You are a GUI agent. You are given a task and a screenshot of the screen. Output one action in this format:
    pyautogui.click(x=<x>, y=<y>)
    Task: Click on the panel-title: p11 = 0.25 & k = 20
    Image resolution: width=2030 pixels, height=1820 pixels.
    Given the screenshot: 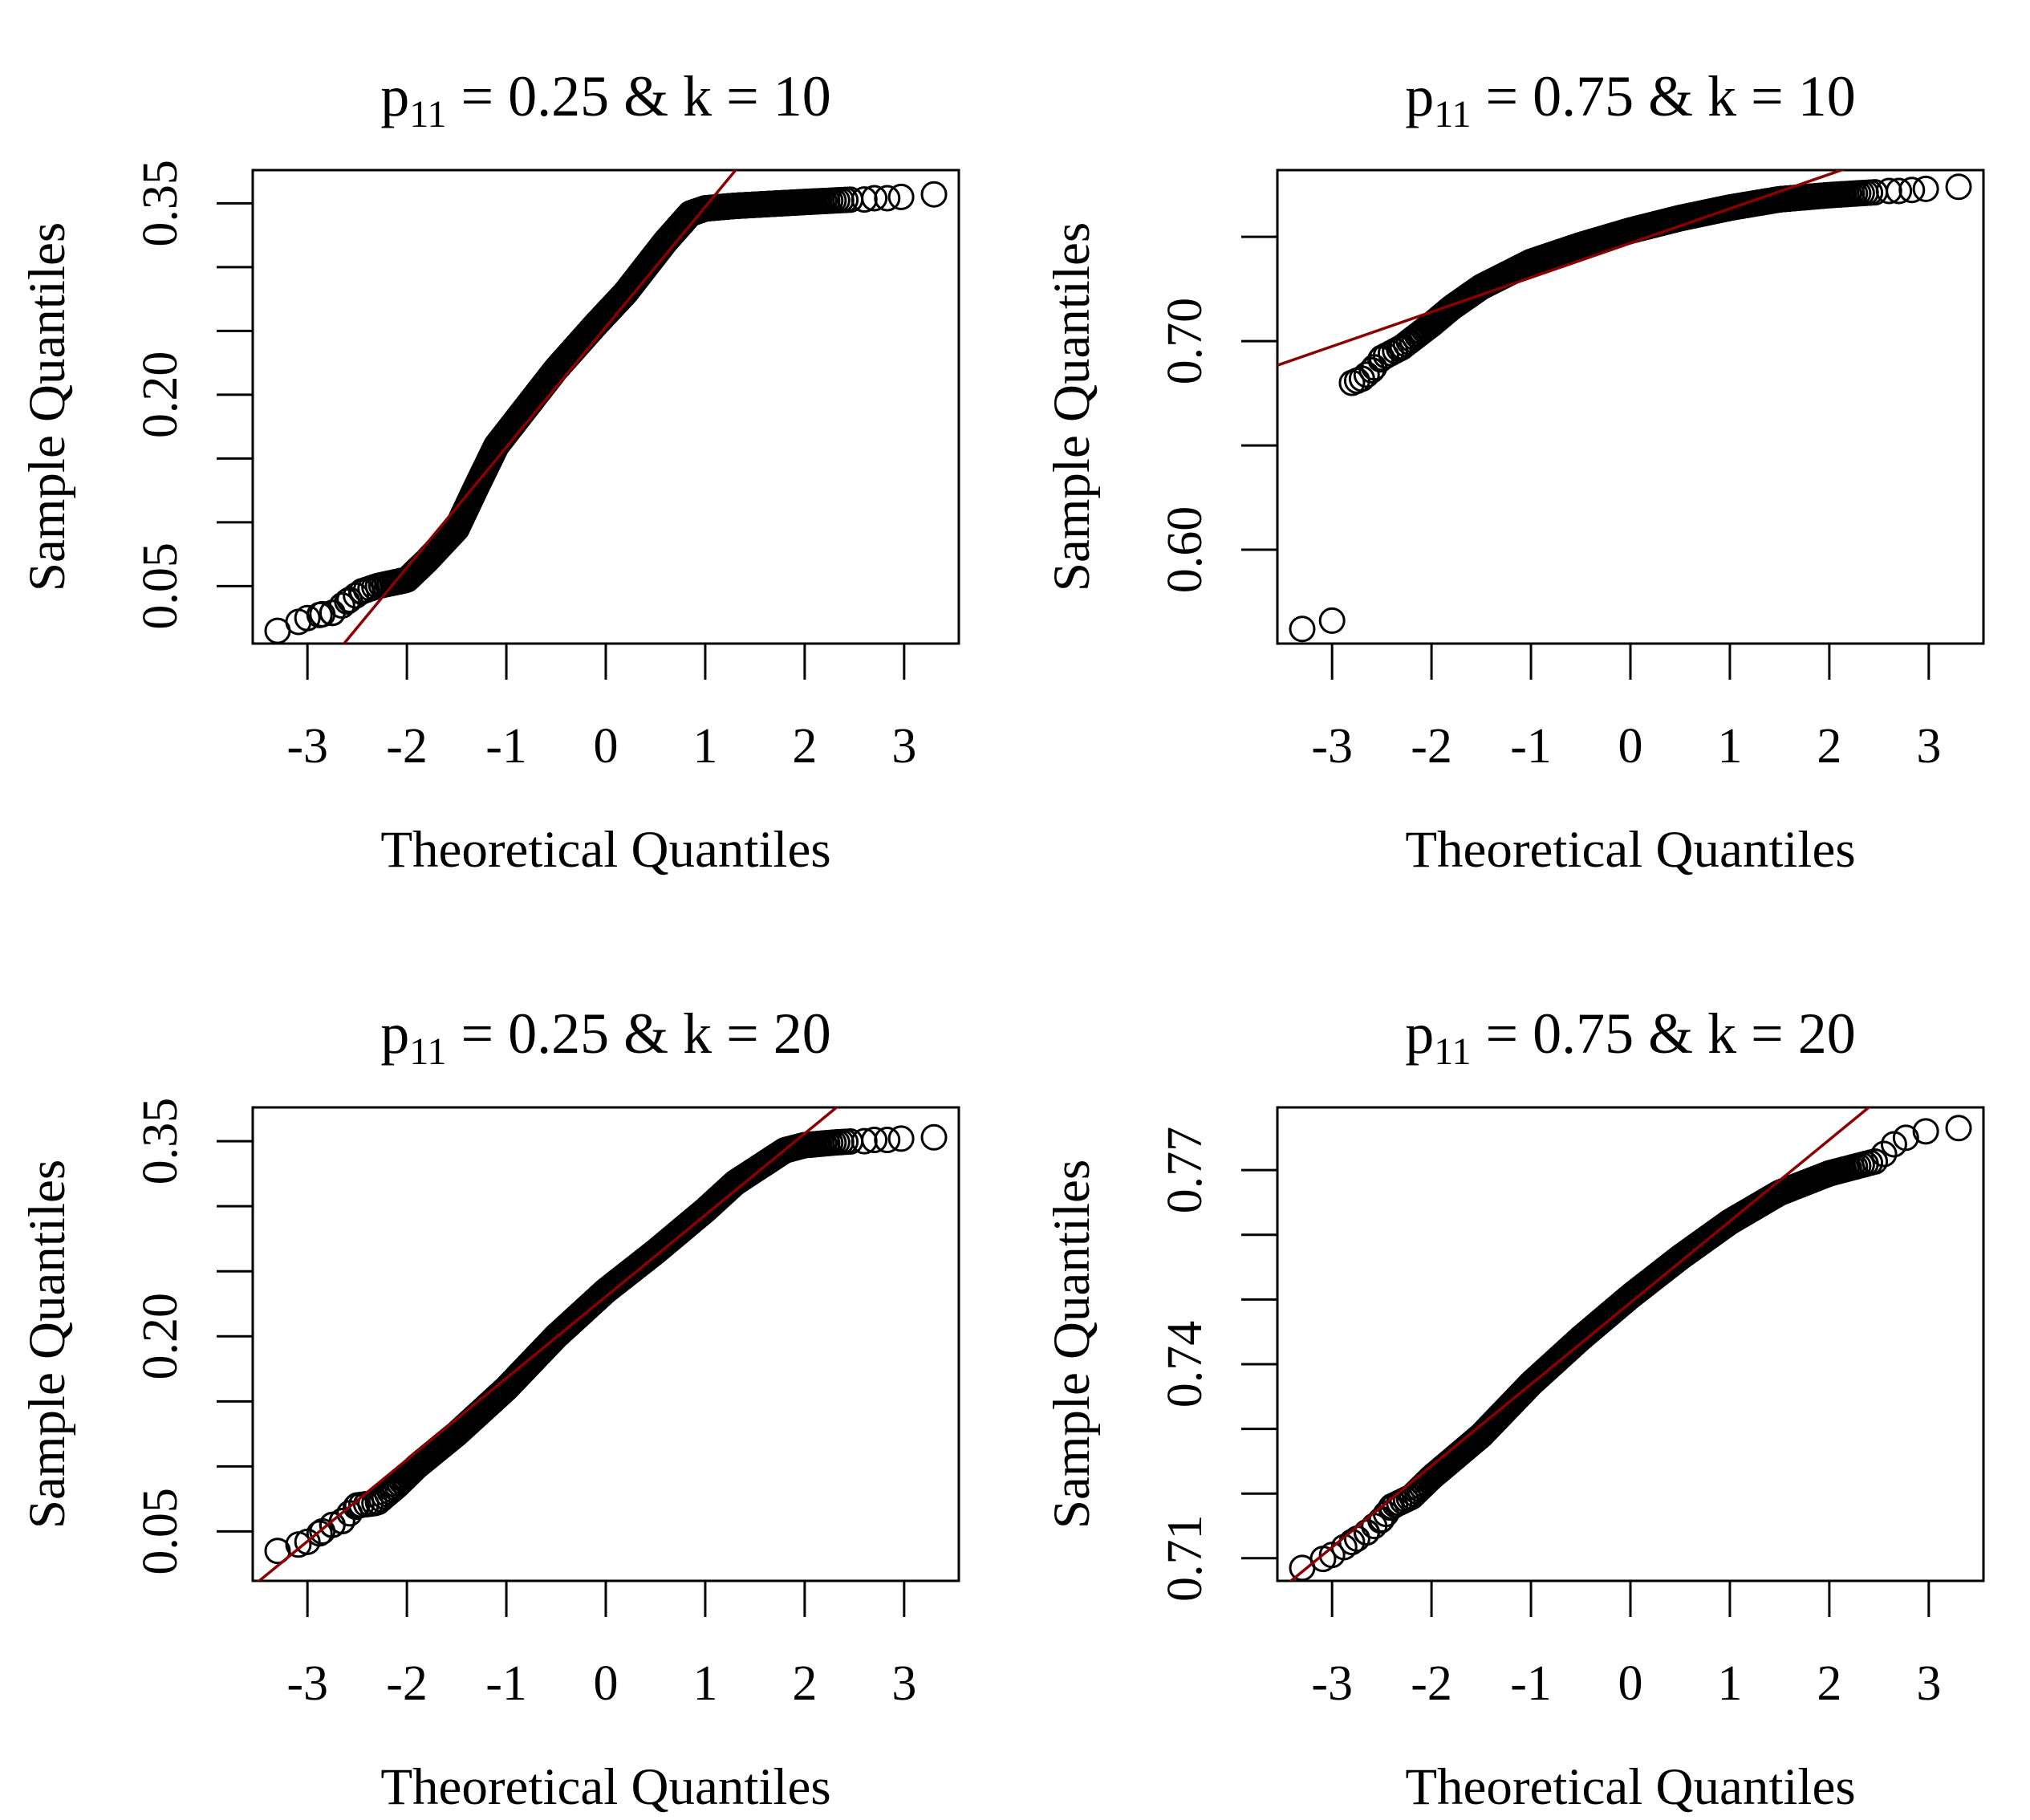 What is the action you would take?
    pyautogui.click(x=605, y=1037)
    